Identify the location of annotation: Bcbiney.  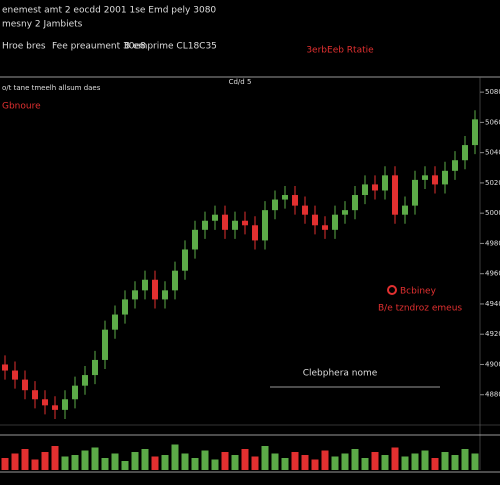
(418, 292).